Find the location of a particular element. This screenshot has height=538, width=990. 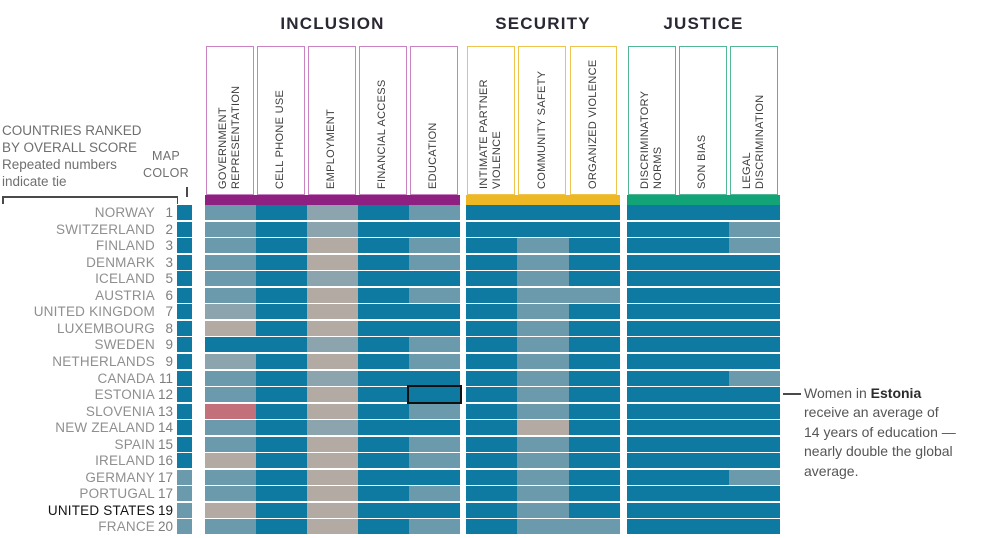

column-header-label: EMPLOYMENT is located at coordinates (331, 148).